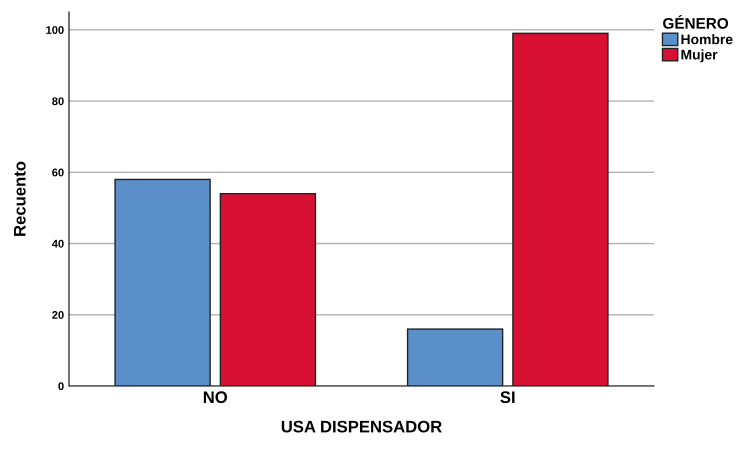  What do you see at coordinates (58, 244) in the screenshot?
I see `y-tick-label: 40` at bounding box center [58, 244].